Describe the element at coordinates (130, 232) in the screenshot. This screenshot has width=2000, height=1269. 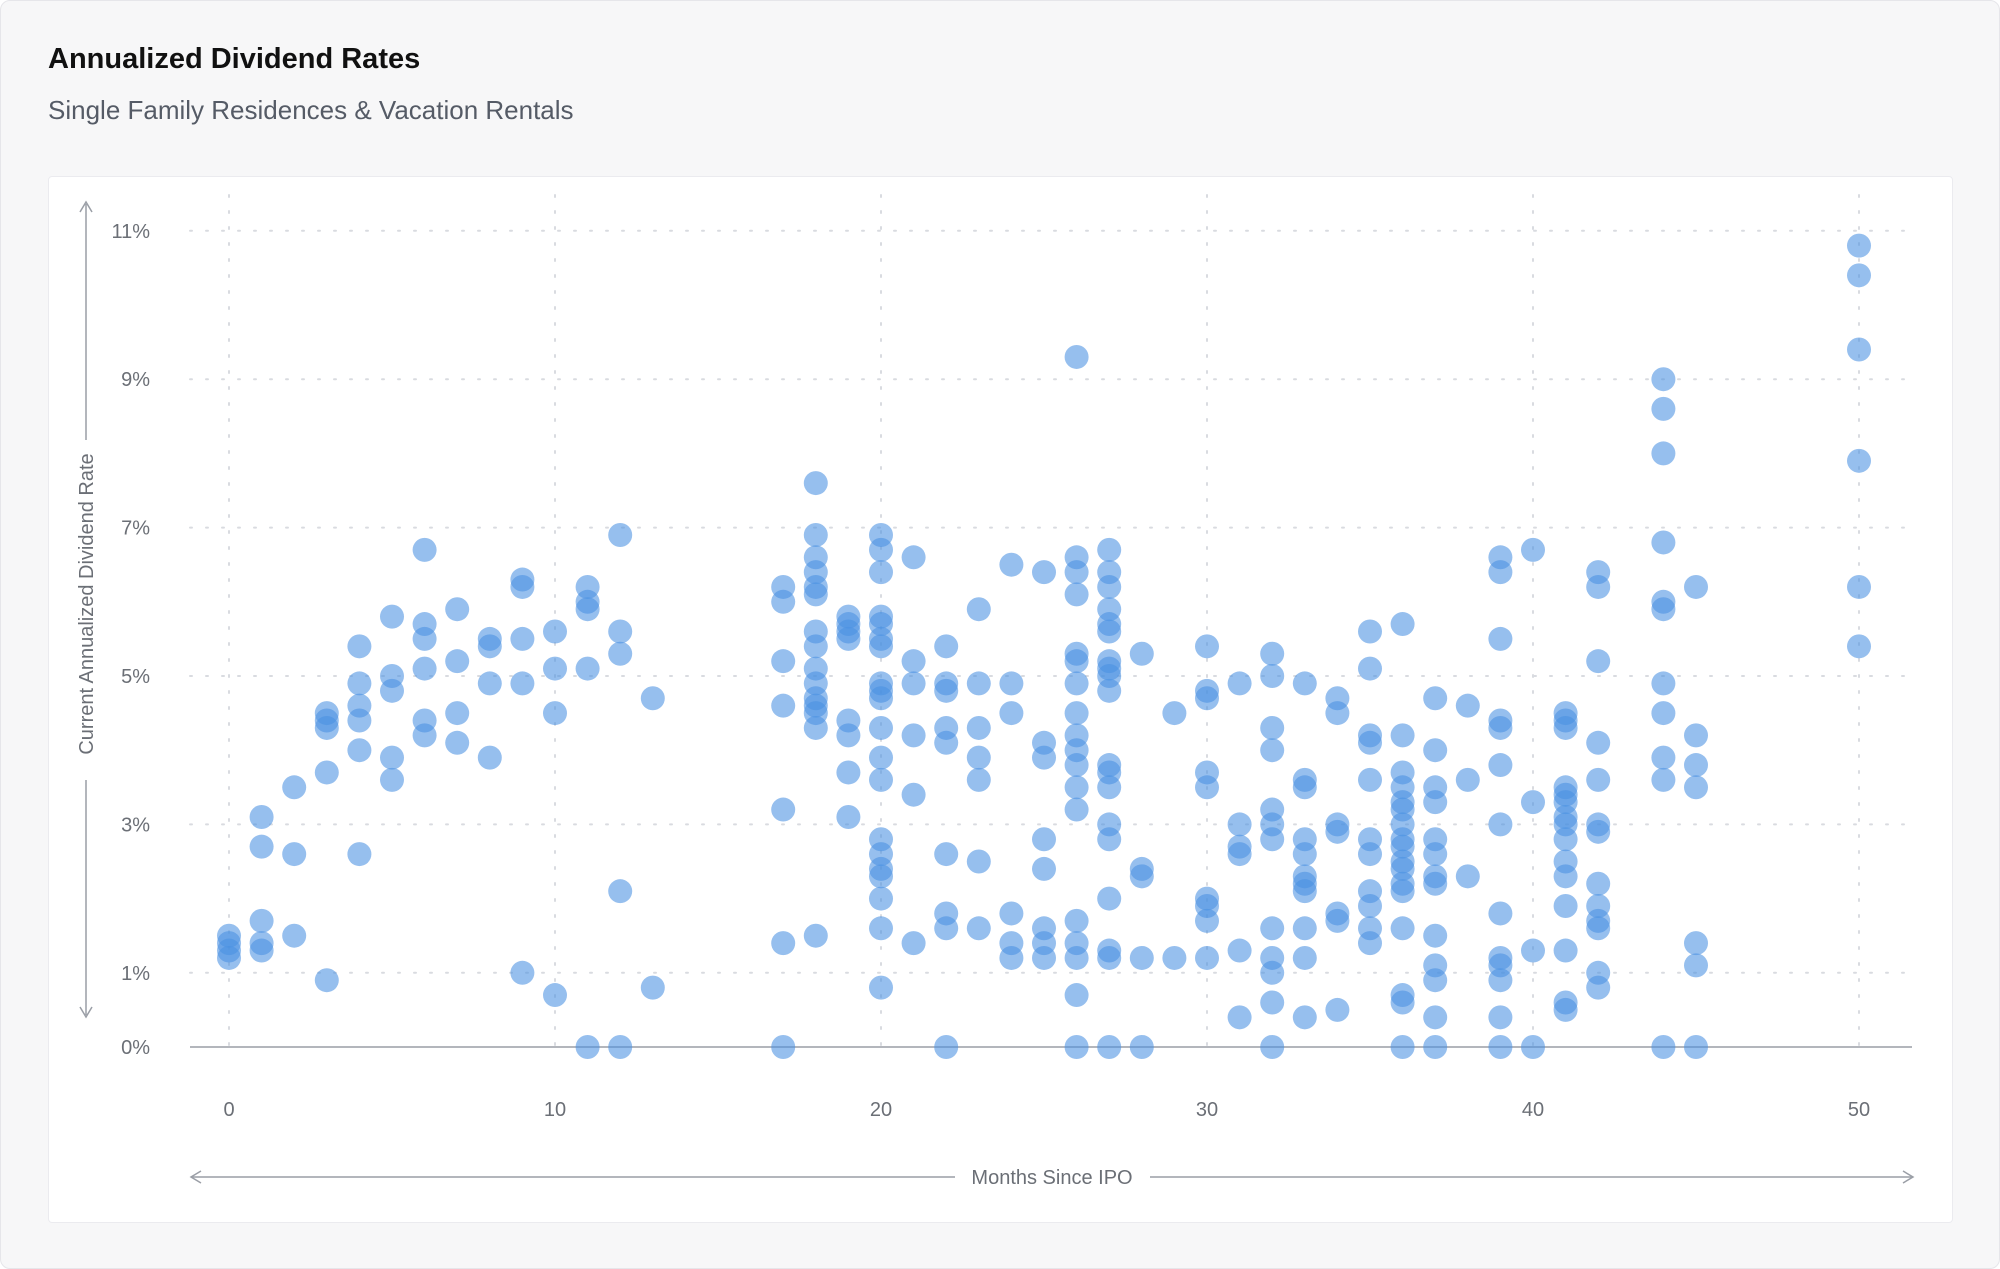
I see `y-tick-label: 11%` at that location.